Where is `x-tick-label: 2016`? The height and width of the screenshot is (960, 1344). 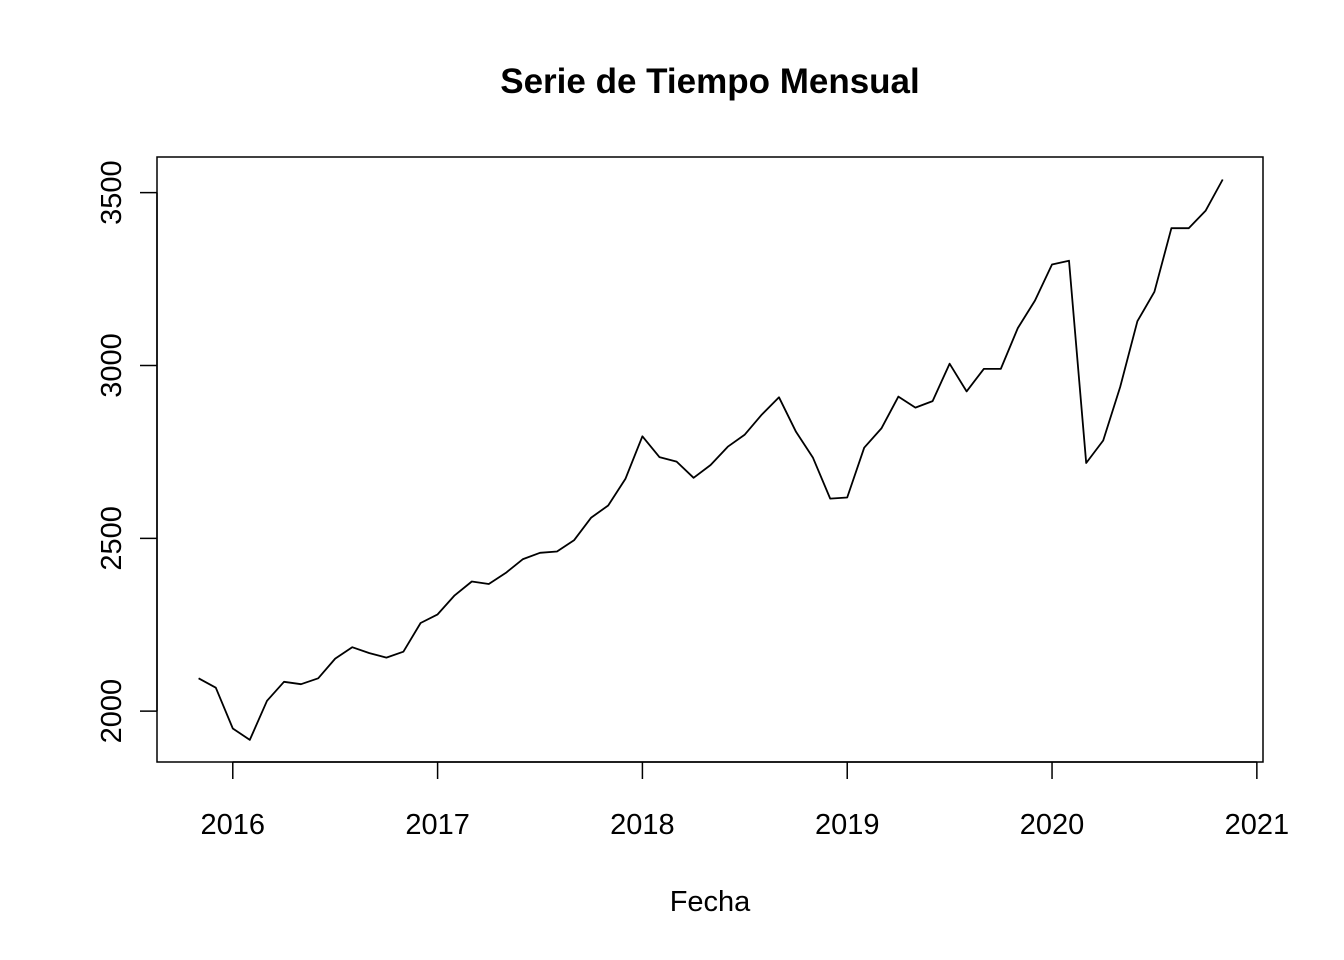
x-tick-label: 2016 is located at coordinates (233, 825).